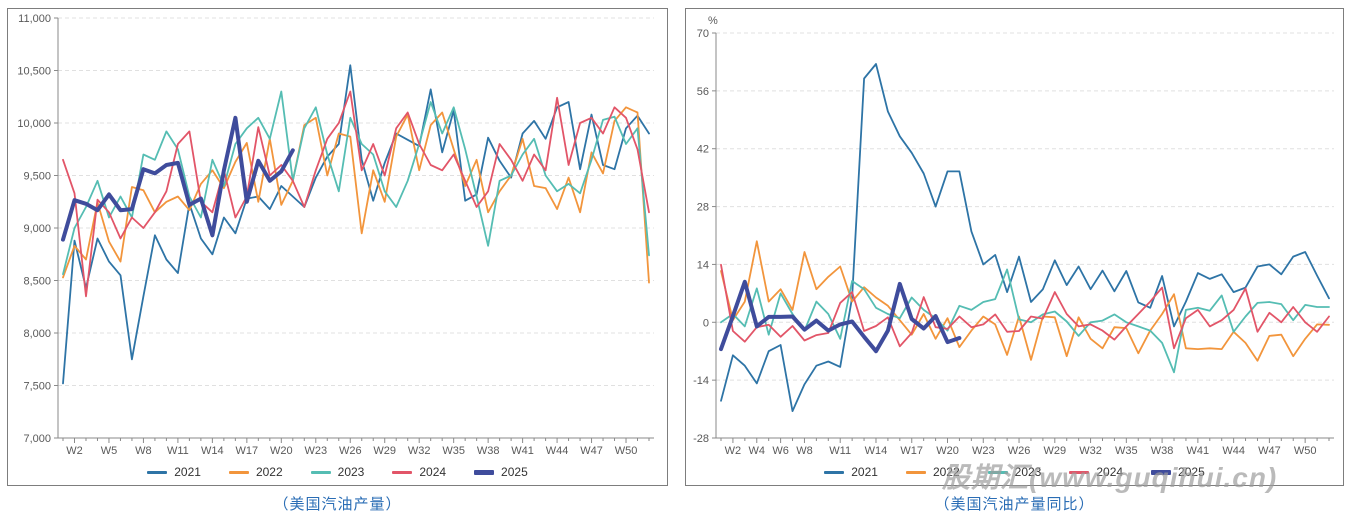 This screenshot has height=516, width=1351. Describe the element at coordinates (780, 451) in the screenshot. I see `x-tick-label: W6` at that location.